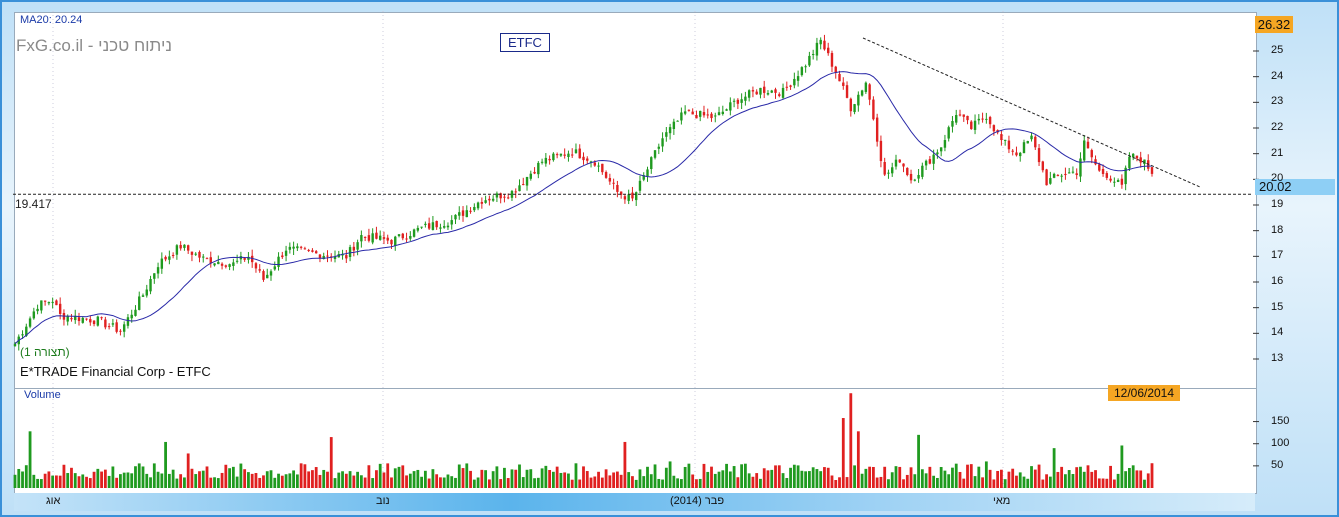 Image resolution: width=1339 pixels, height=517 pixels. I want to click on price-tick-label: 21, so click(1277, 152).